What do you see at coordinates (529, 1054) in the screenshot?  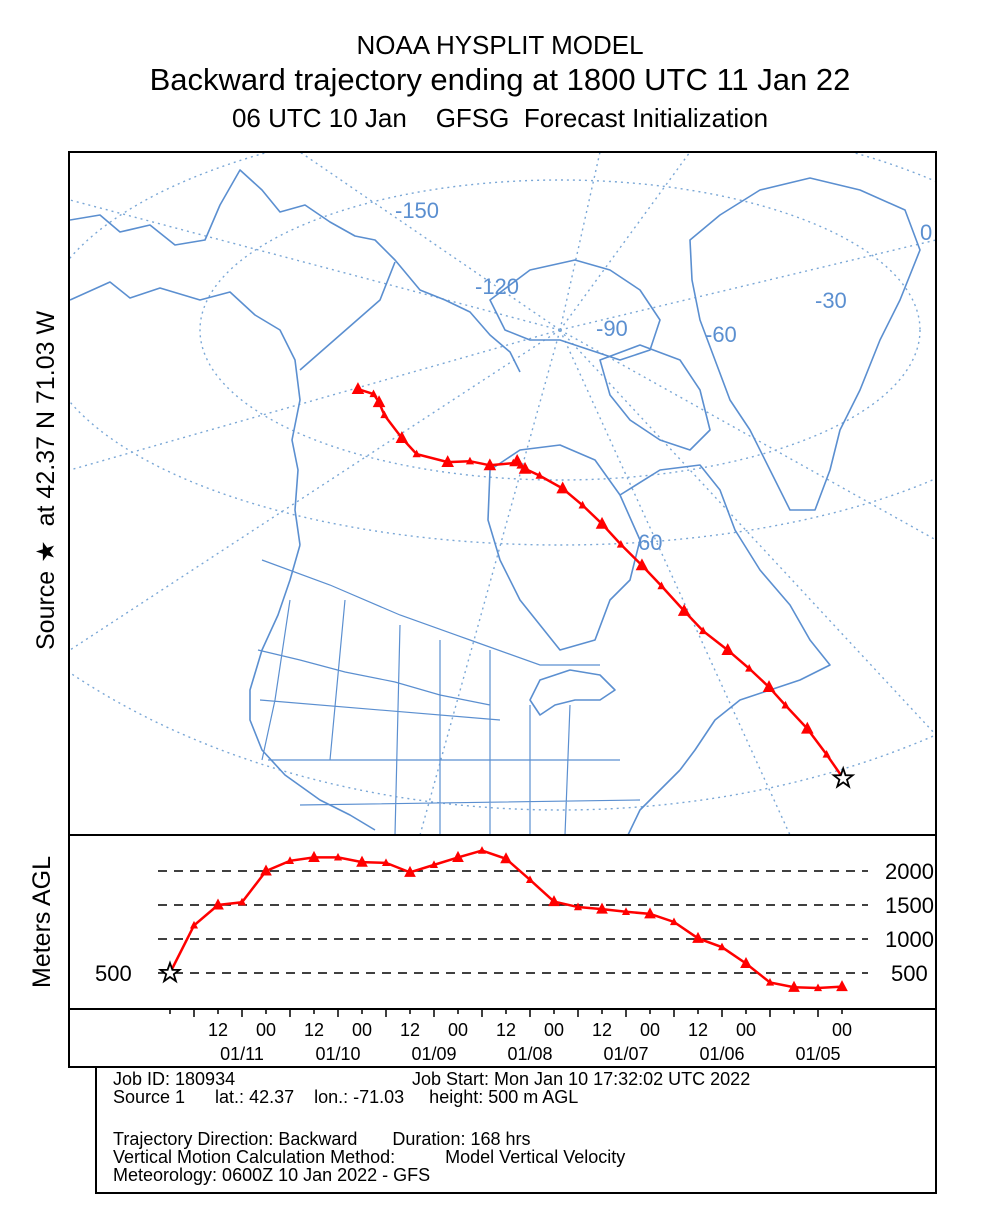 I see `date-tick-label: 01/08` at bounding box center [529, 1054].